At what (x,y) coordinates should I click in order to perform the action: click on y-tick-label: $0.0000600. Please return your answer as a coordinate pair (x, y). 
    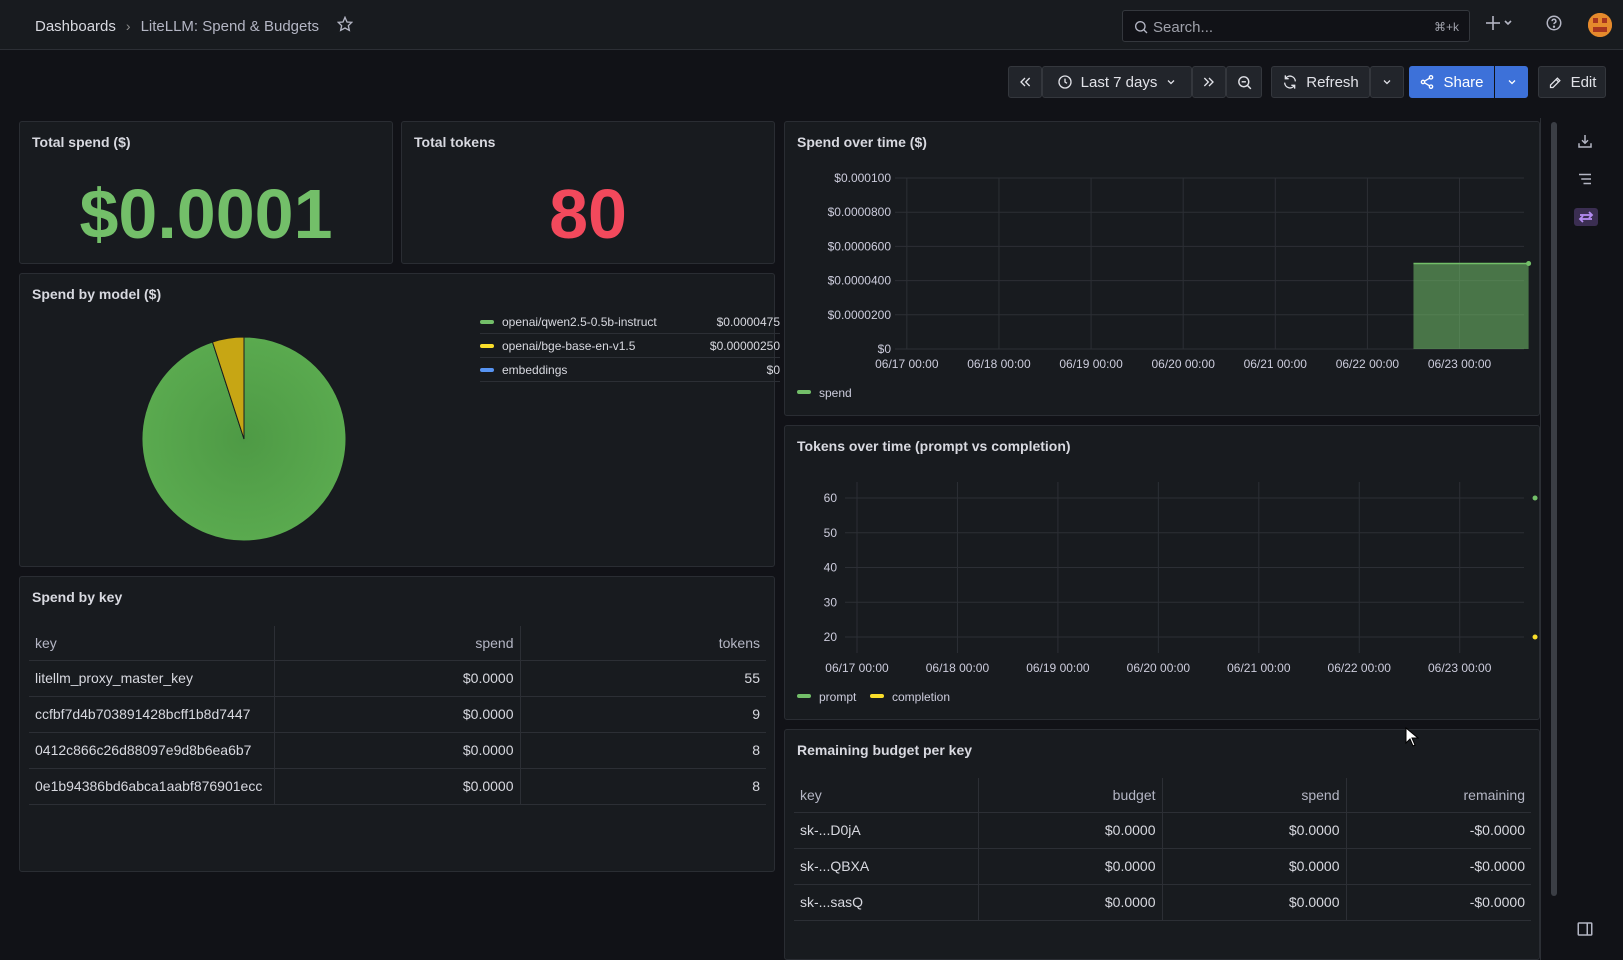
    Looking at the image, I should click on (860, 246).